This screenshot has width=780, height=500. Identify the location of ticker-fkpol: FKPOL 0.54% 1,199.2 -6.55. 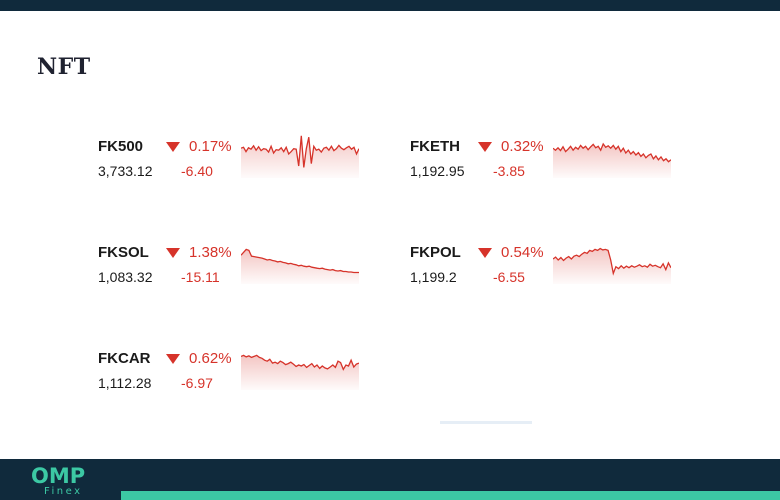
(560, 274).